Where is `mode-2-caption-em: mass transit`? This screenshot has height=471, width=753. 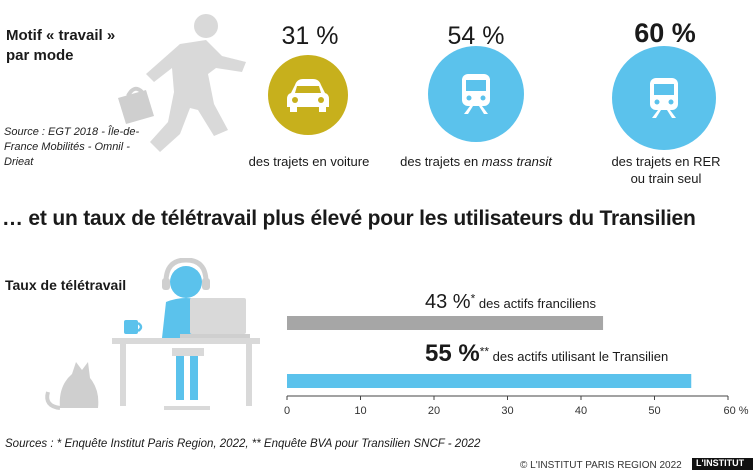
mode-2-caption-em: mass transit is located at coordinates (516, 161).